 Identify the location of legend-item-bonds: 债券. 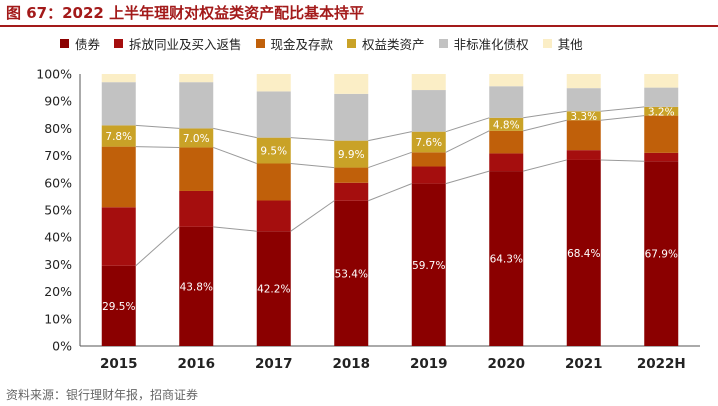
(80, 43).